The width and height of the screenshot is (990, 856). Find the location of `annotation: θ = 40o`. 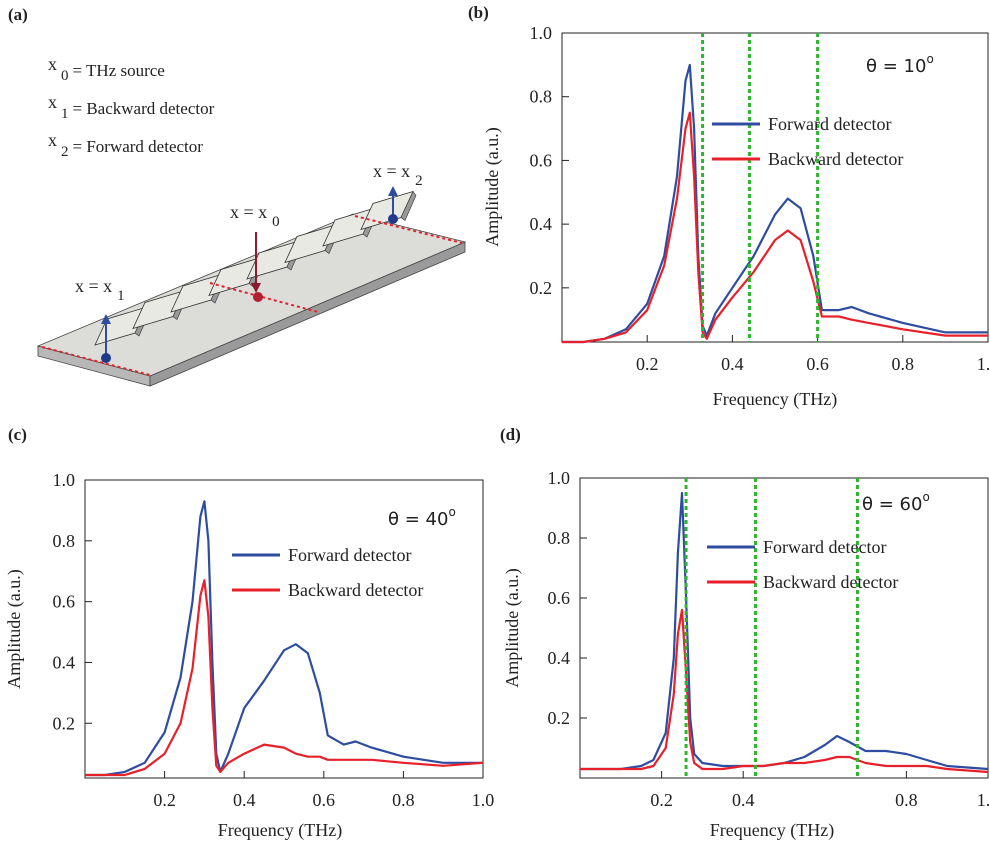

annotation: θ = 40o is located at coordinates (422, 517).